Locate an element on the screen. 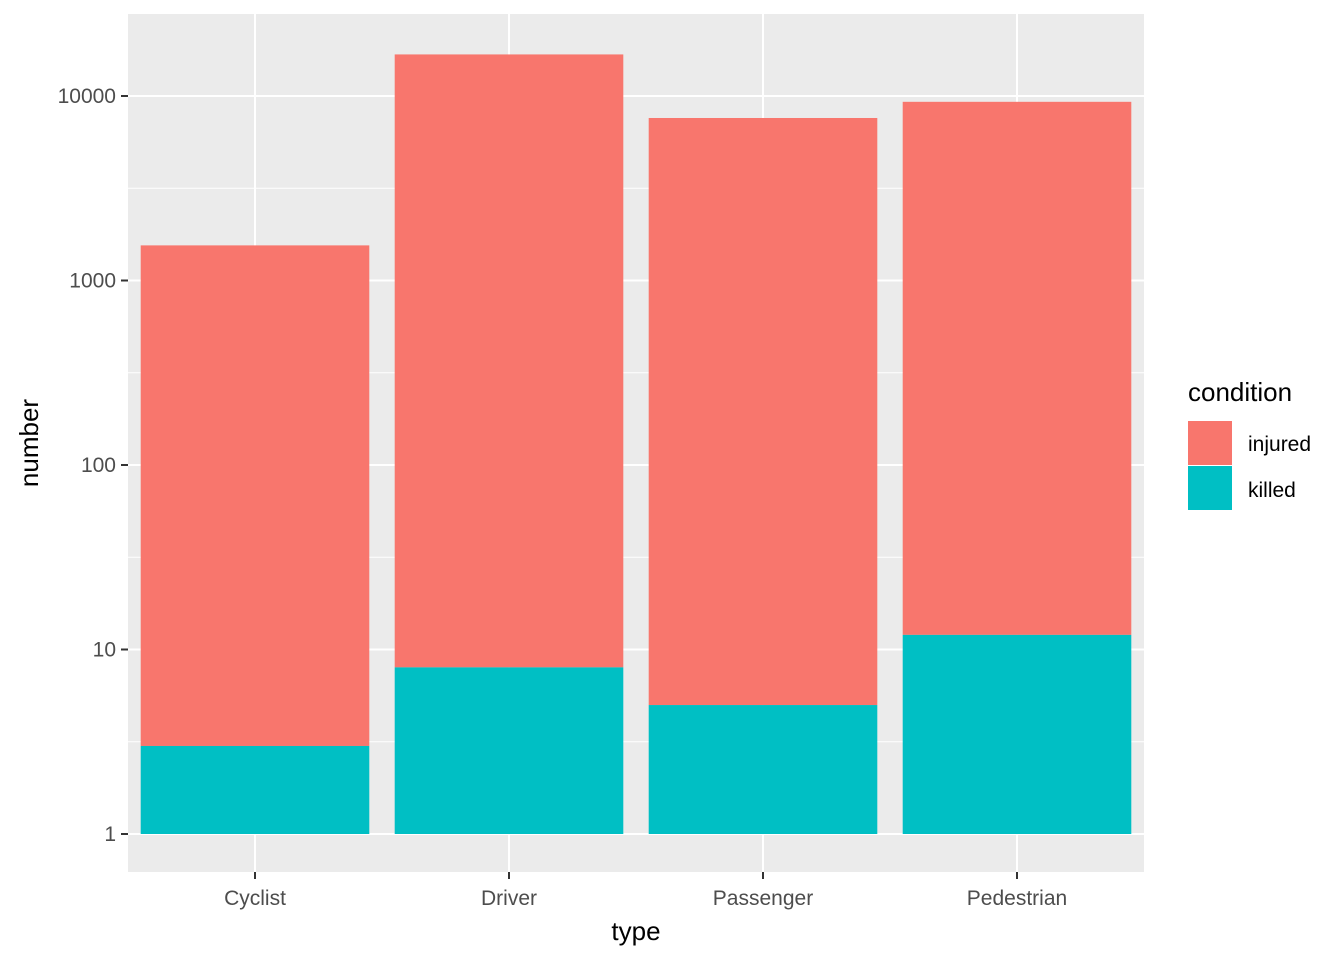 The width and height of the screenshot is (1344, 965). legend-key-killed is located at coordinates (1210, 488).